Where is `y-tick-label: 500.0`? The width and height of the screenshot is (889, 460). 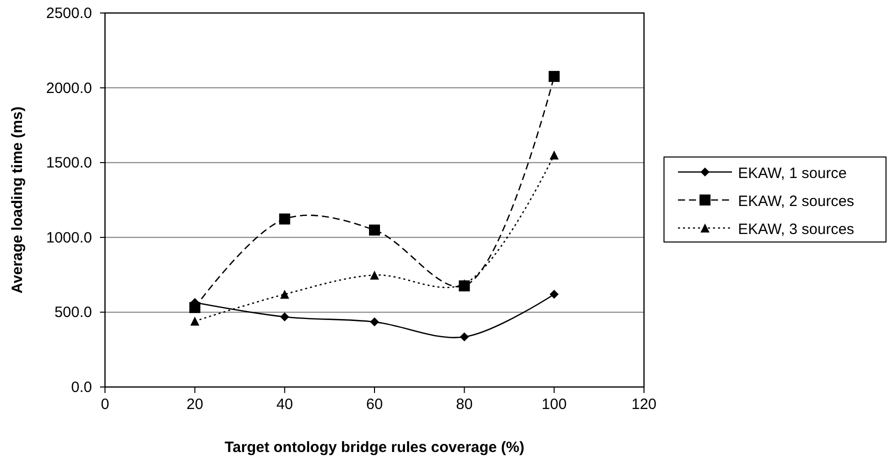 y-tick-label: 500.0 is located at coordinates (73, 313).